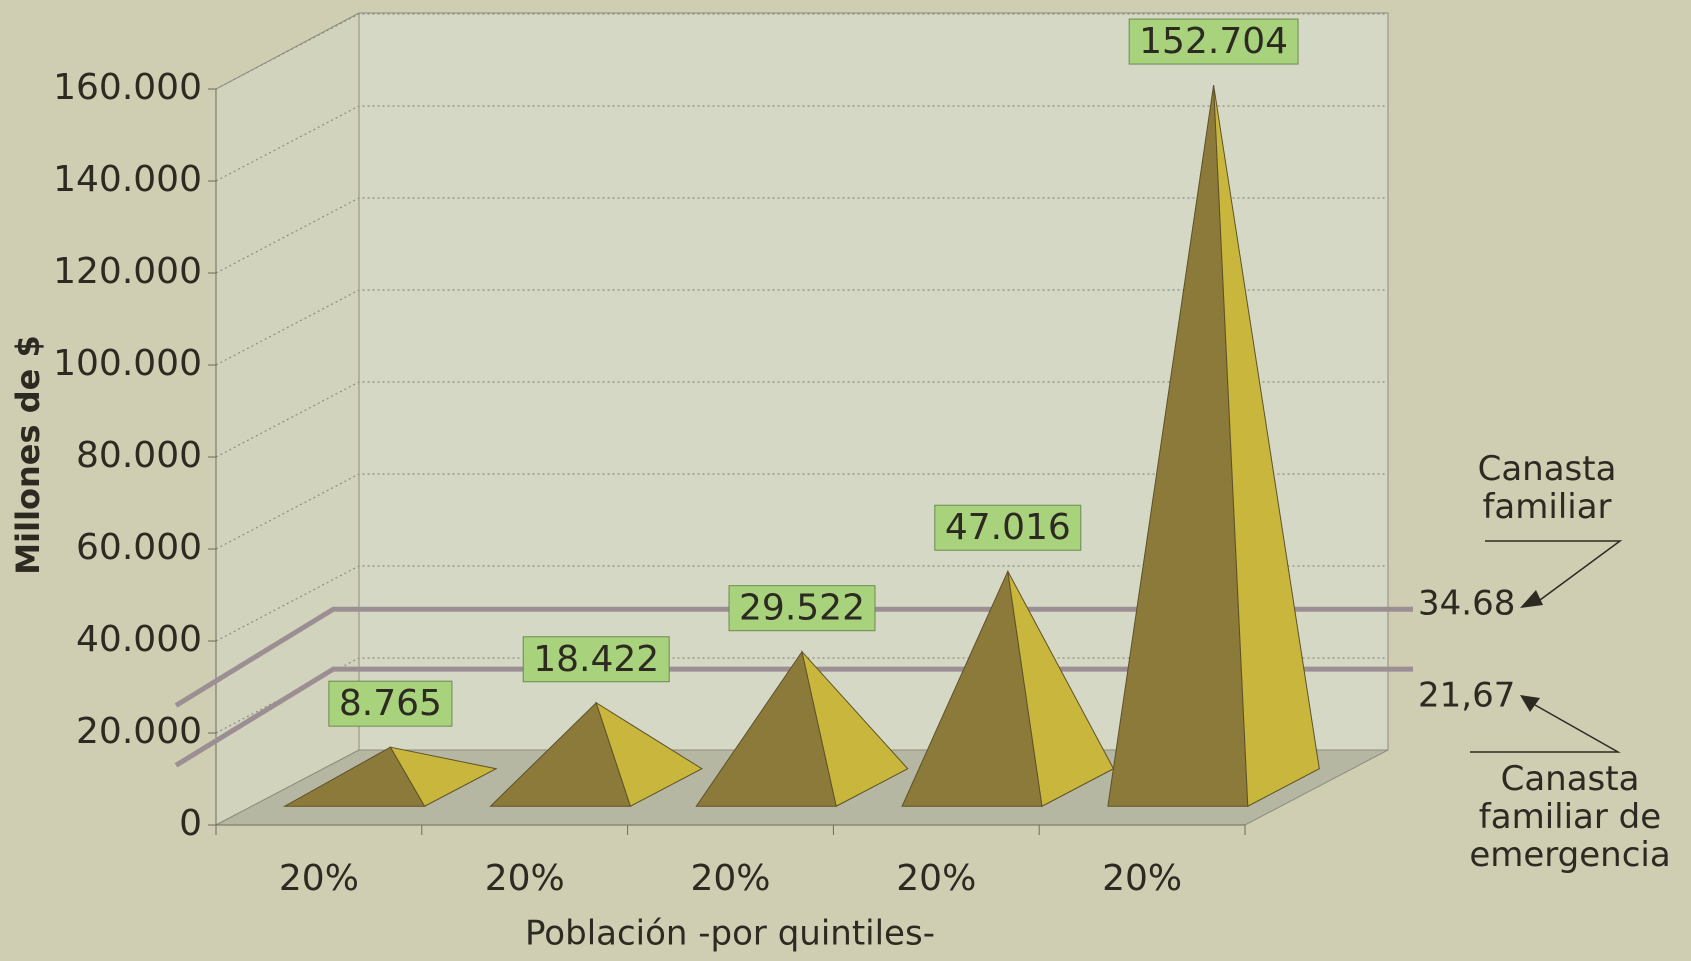 This screenshot has width=1691, height=961. What do you see at coordinates (139, 731) in the screenshot?
I see `y-tick-label: 20.000` at bounding box center [139, 731].